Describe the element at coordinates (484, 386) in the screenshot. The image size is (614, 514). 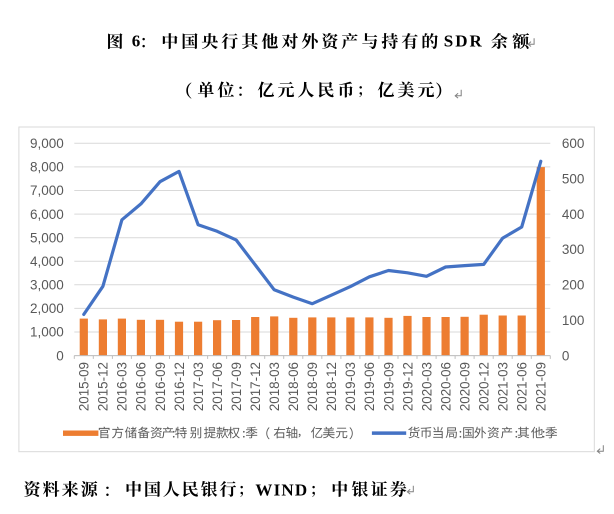
I see `svg-text: 2020-12` at that location.